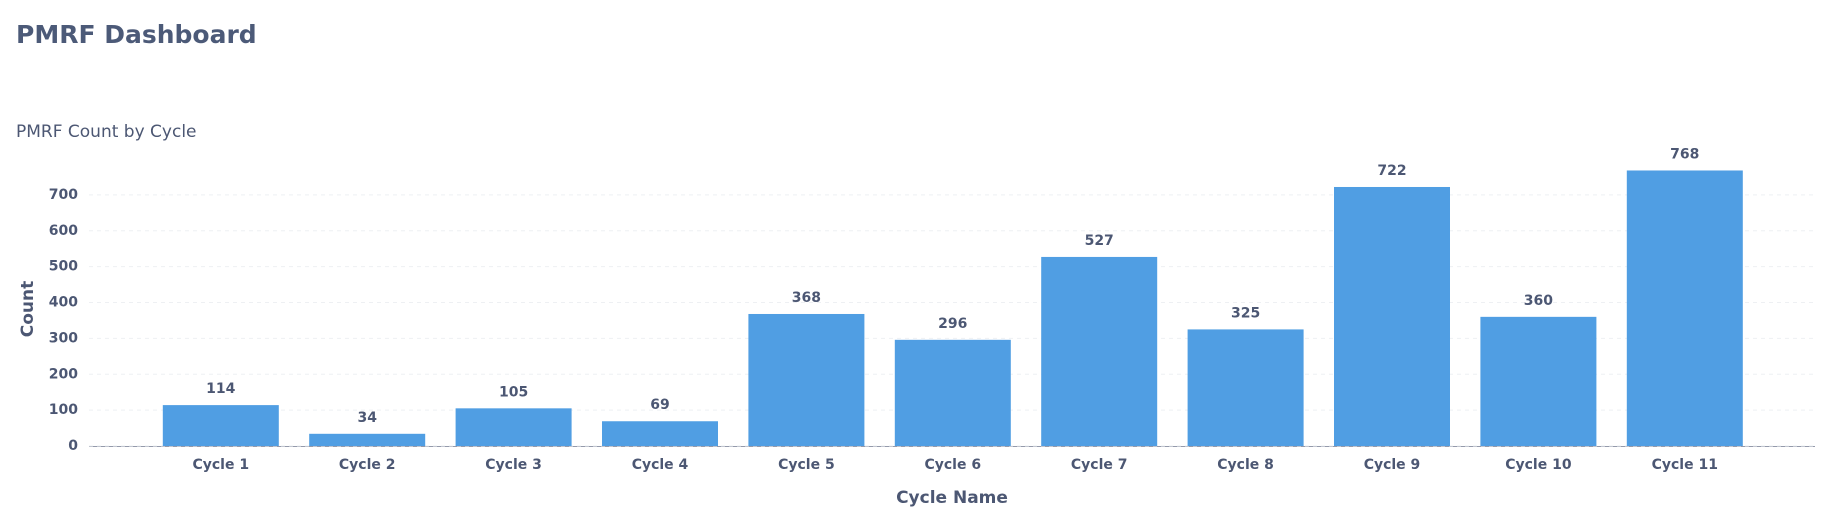 Image resolution: width=1822 pixels, height=526 pixels. What do you see at coordinates (513, 465) in the screenshot?
I see `x-tick-label: Cycle 3` at bounding box center [513, 465].